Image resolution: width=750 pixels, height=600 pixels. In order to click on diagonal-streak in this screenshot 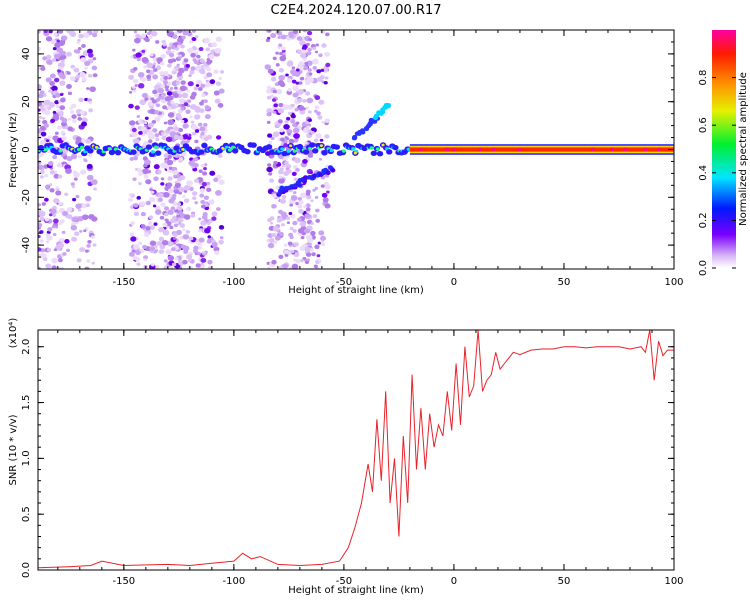, I will do `click(305, 177)`.